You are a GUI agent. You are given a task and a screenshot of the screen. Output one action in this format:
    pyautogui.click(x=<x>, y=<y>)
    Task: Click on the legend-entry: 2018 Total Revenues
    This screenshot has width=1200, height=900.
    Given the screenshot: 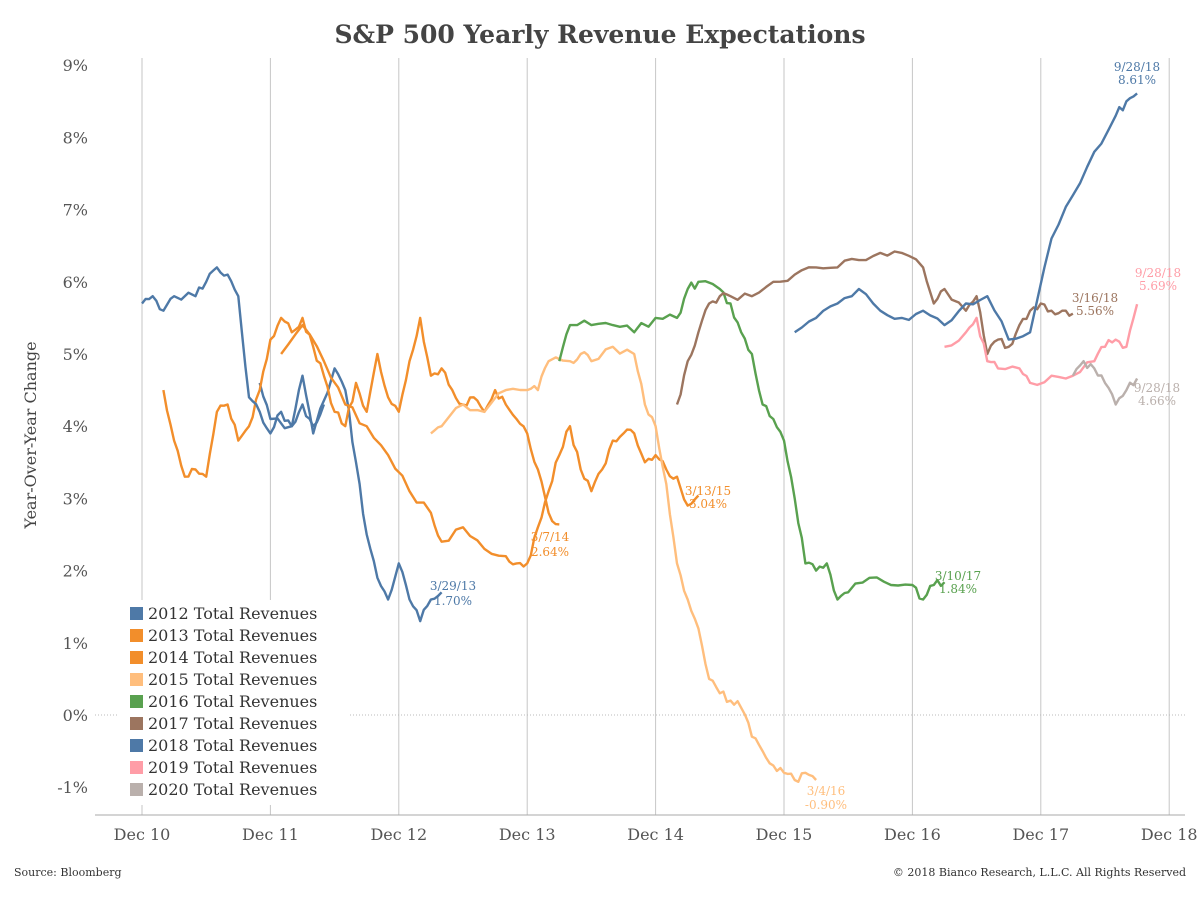 What is the action you would take?
    pyautogui.click(x=232, y=745)
    